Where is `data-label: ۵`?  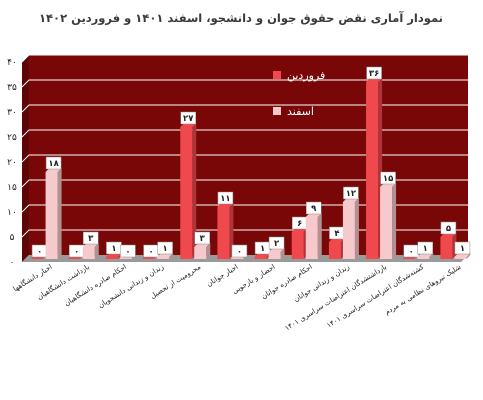 data-label: ۵ is located at coordinates (448, 229).